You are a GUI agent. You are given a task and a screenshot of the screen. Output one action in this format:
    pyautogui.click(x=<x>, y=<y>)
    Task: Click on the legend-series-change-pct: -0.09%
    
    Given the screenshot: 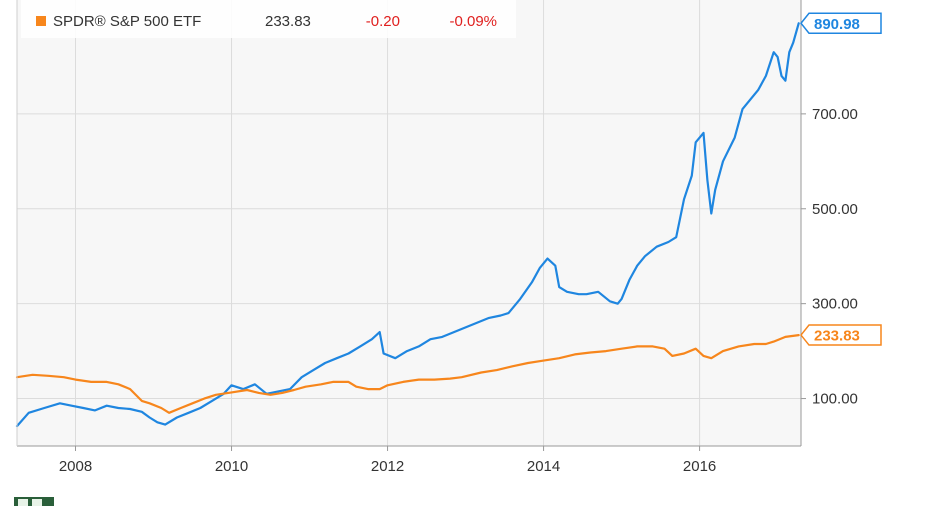 What is the action you would take?
    pyautogui.click(x=473, y=21)
    